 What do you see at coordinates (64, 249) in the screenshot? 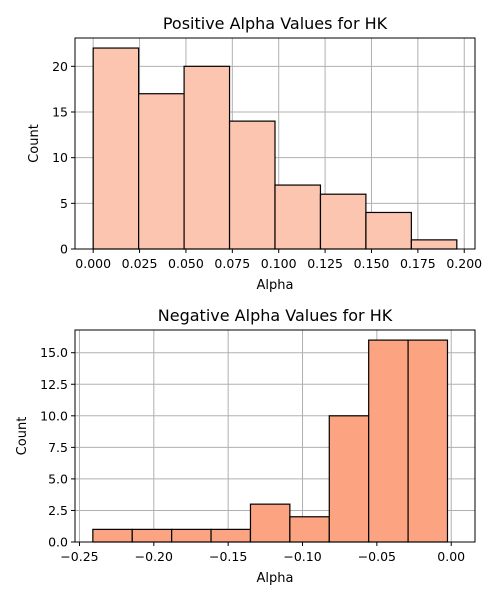
I see `y-tick-label: 0` at bounding box center [64, 249].